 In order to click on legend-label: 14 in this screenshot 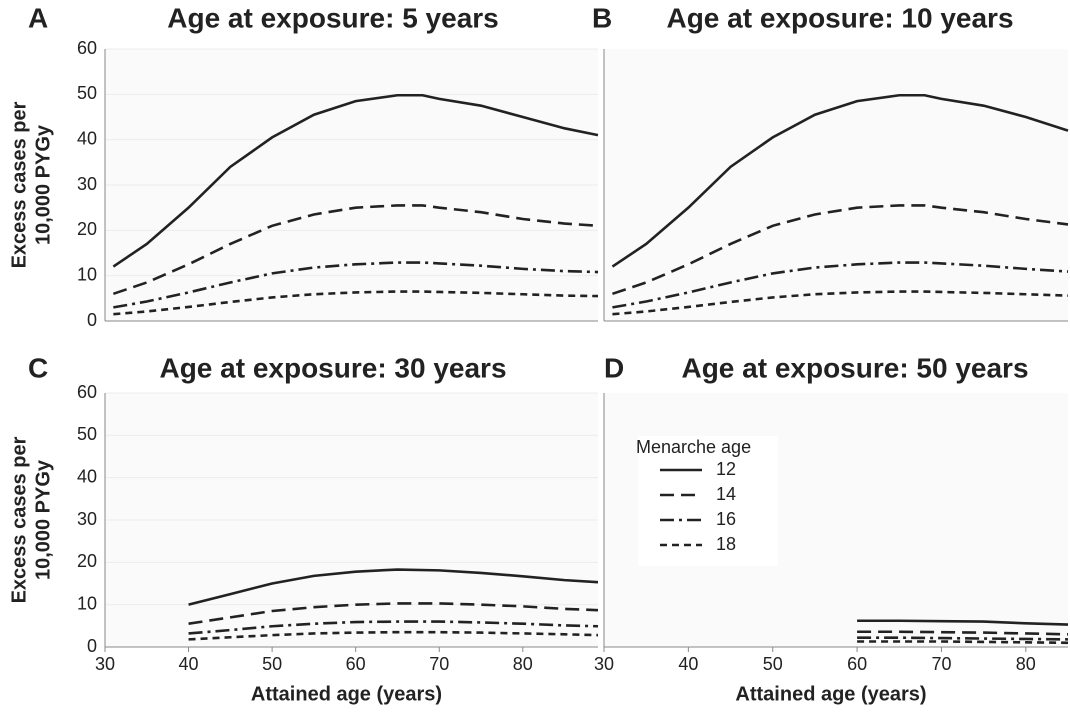, I will do `click(726, 494)`.